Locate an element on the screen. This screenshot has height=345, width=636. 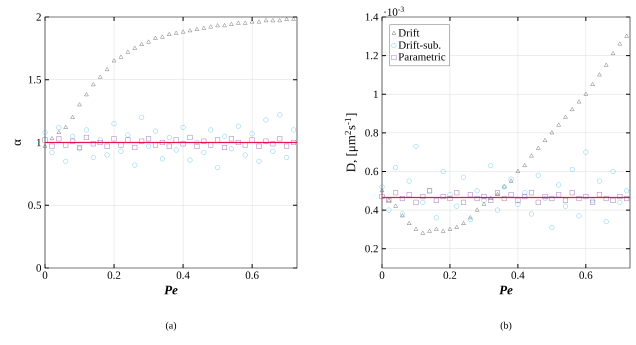
y-tick-label: 0.5 is located at coordinates (35, 205).